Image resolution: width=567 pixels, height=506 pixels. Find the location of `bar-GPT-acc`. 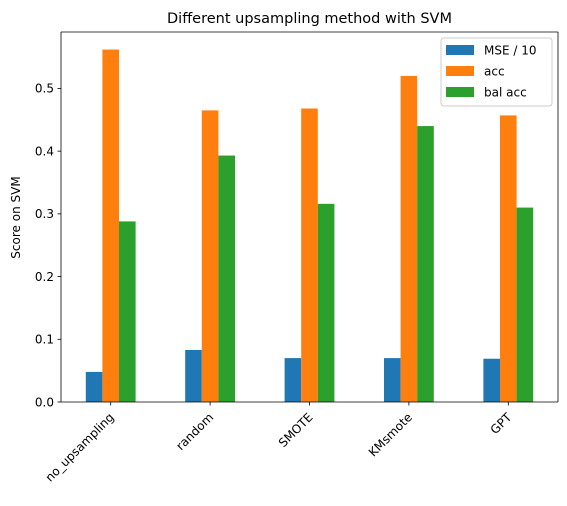

bar-GPT-acc is located at coordinates (508, 258).